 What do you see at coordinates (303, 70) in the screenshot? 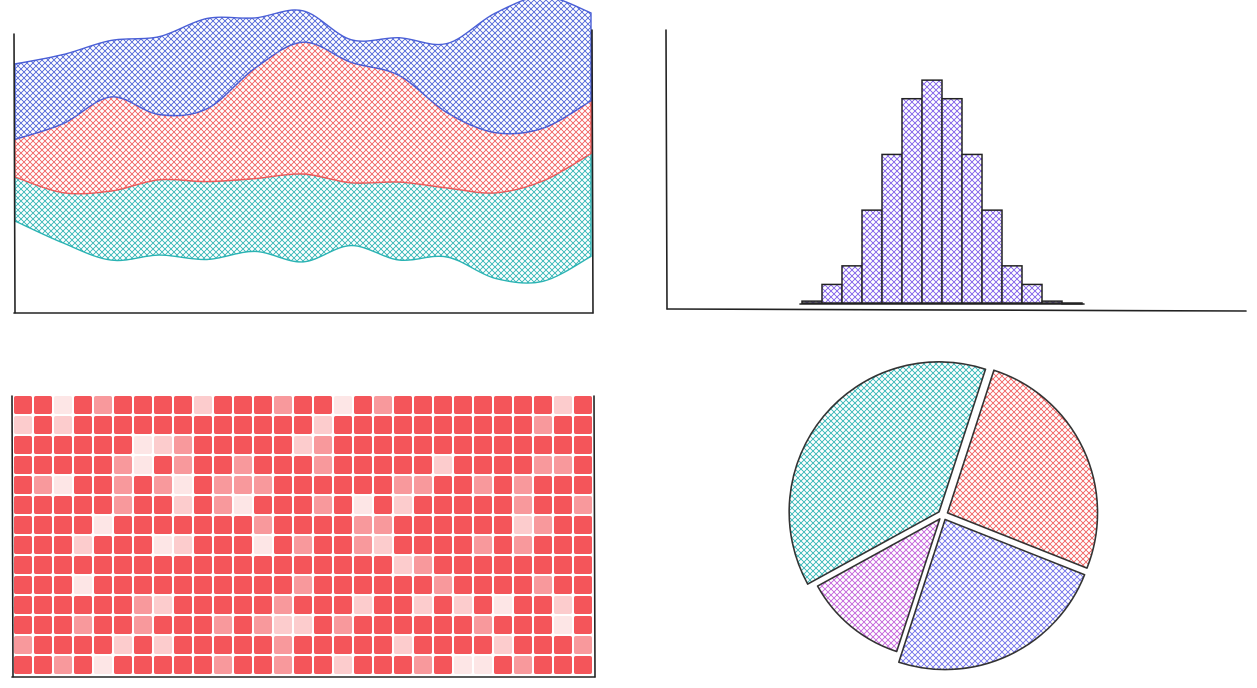
I see `stream-area-blue` at bounding box center [303, 70].